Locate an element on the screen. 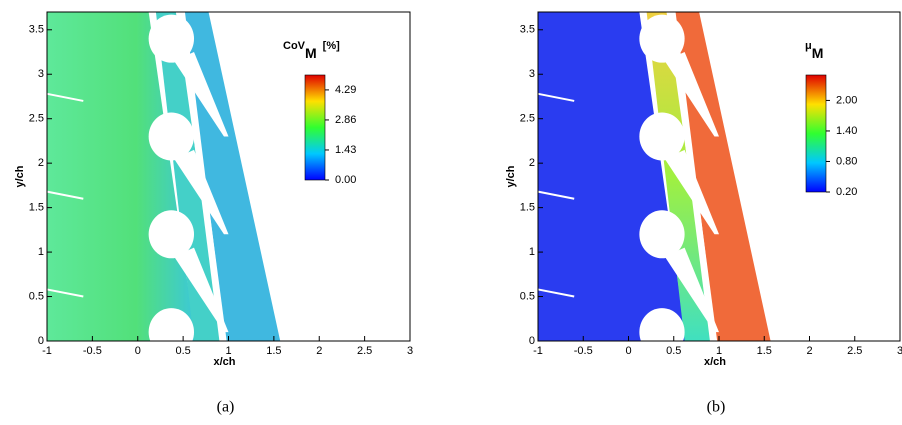  colorbar-label: 4.29 is located at coordinates (345, 90).